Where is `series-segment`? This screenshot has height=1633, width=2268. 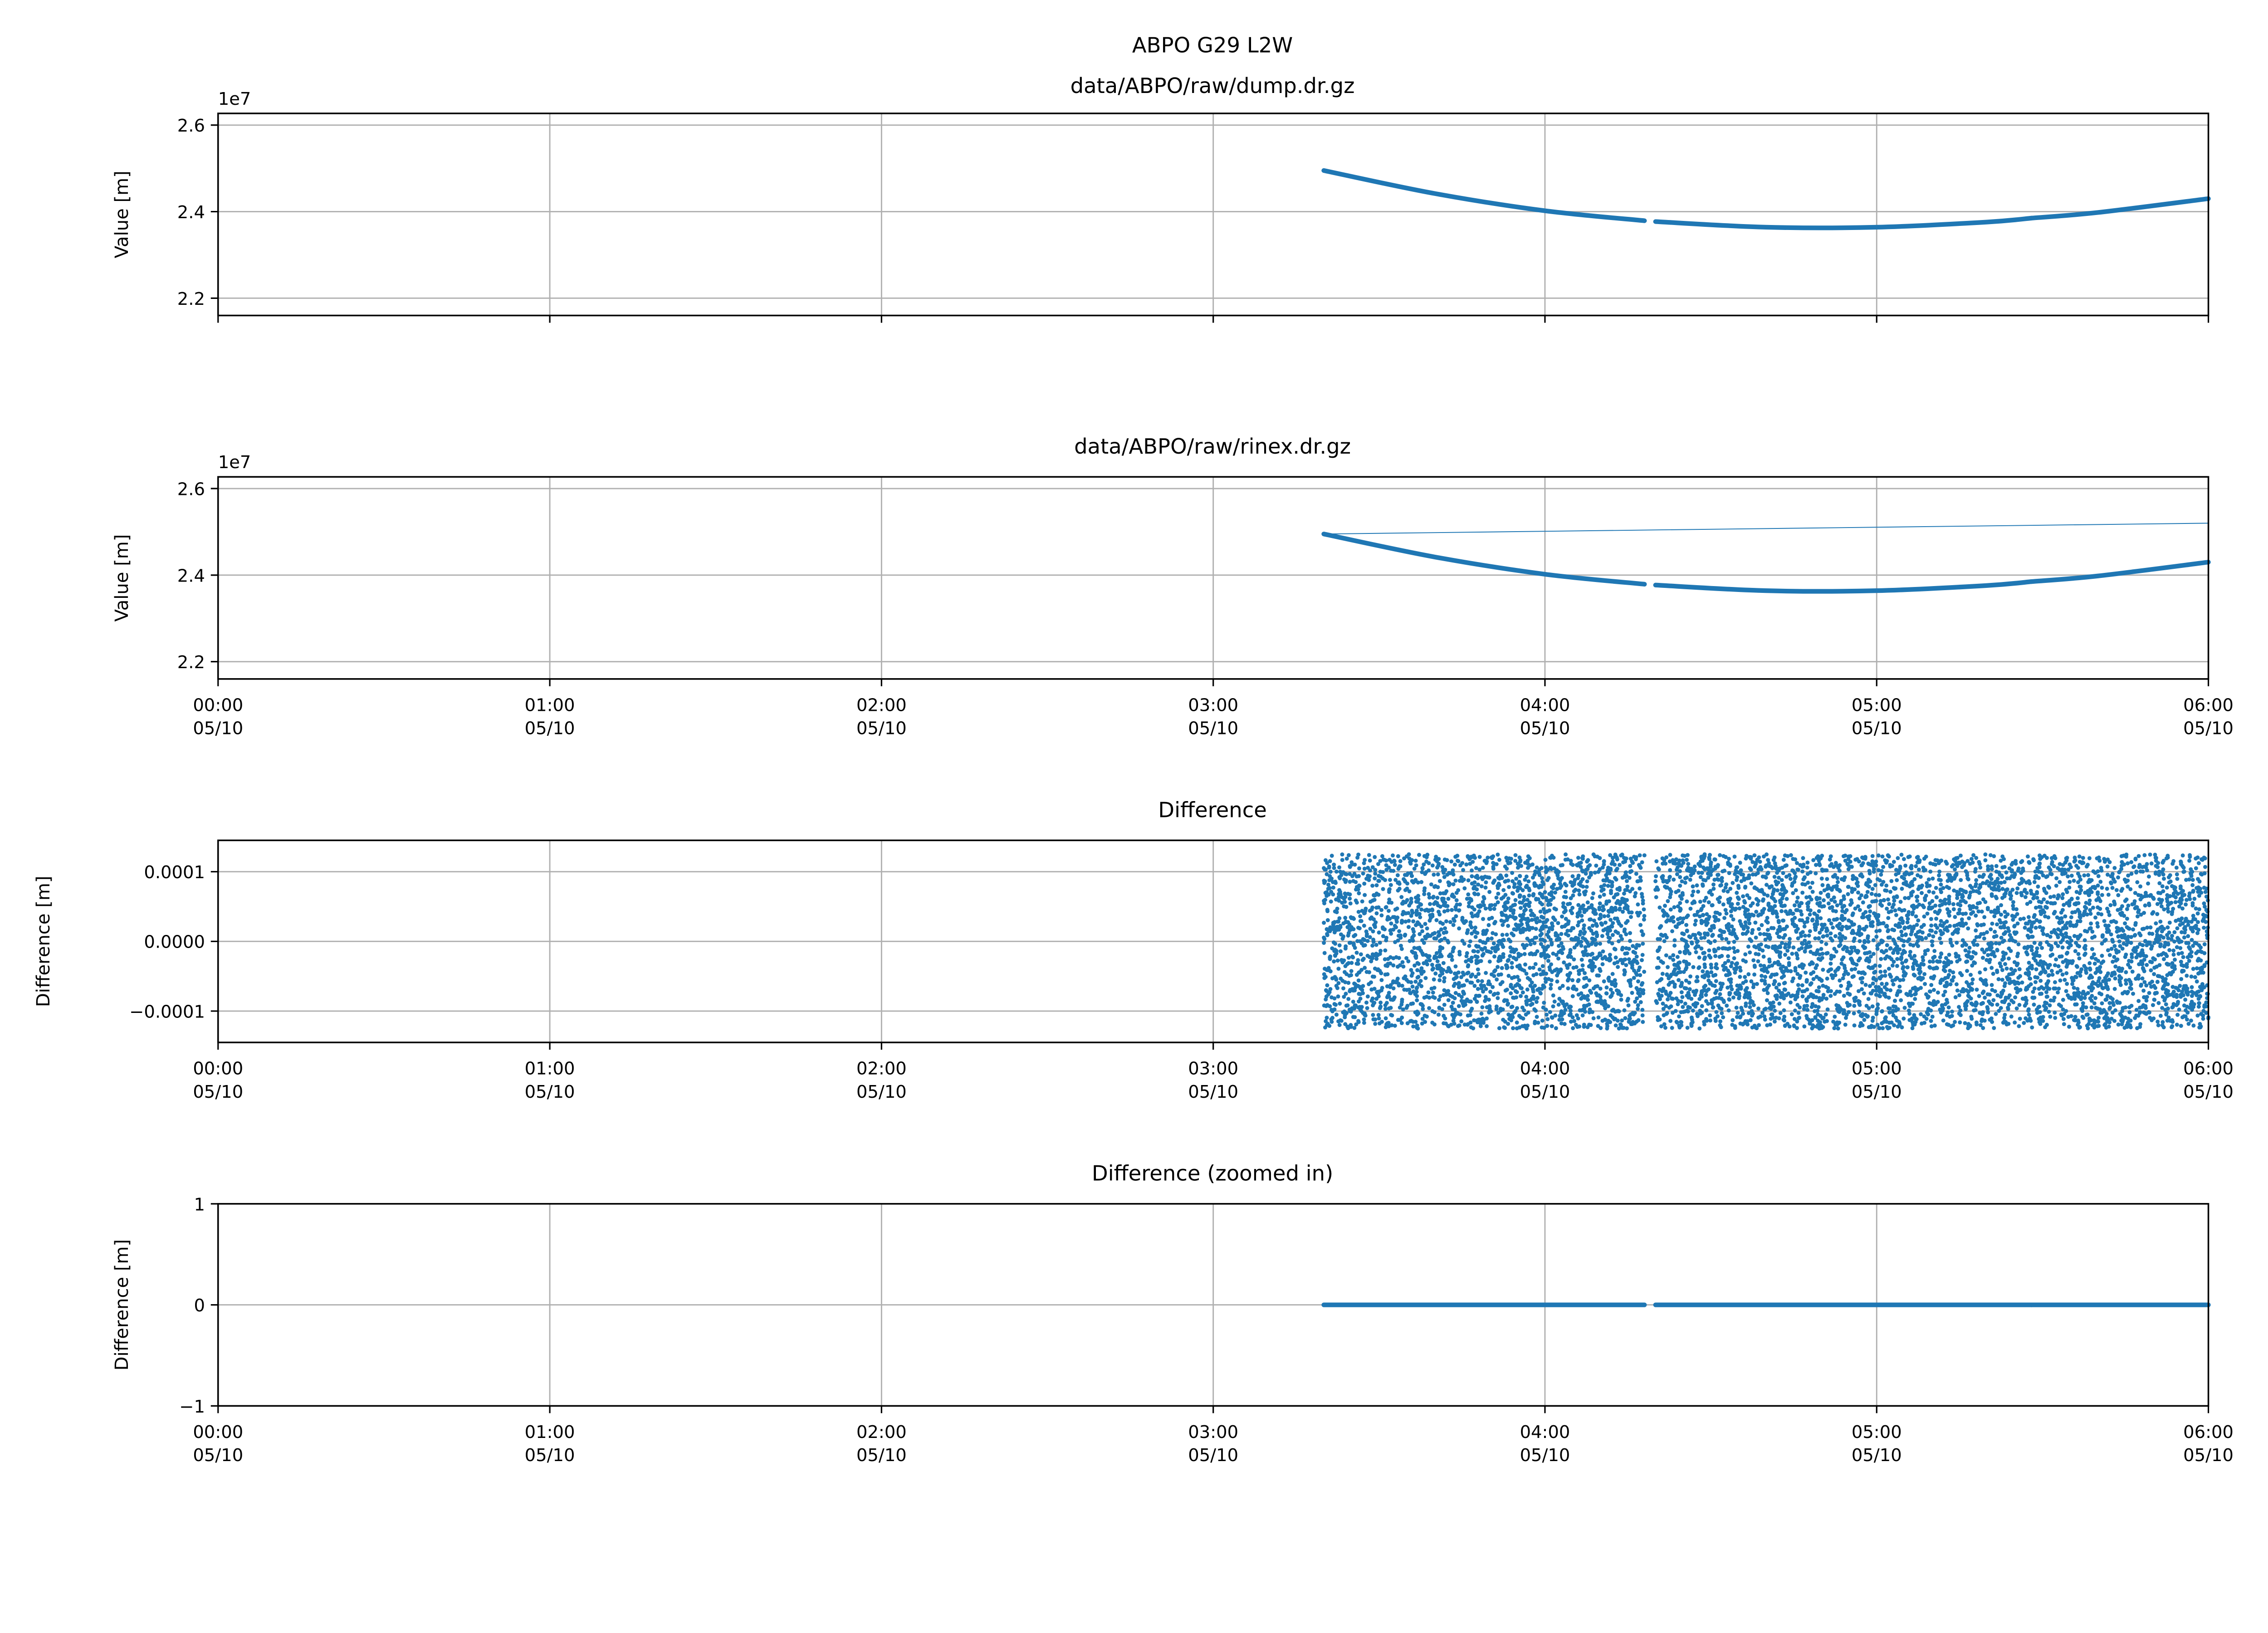 series-segment is located at coordinates (1844, 222).